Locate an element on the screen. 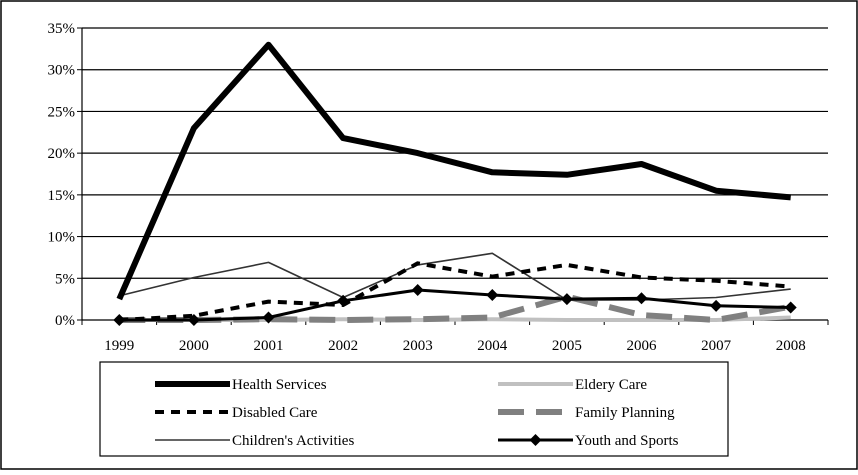 This screenshot has height=475, width=858. series-line-disabled-care is located at coordinates (455, 291).